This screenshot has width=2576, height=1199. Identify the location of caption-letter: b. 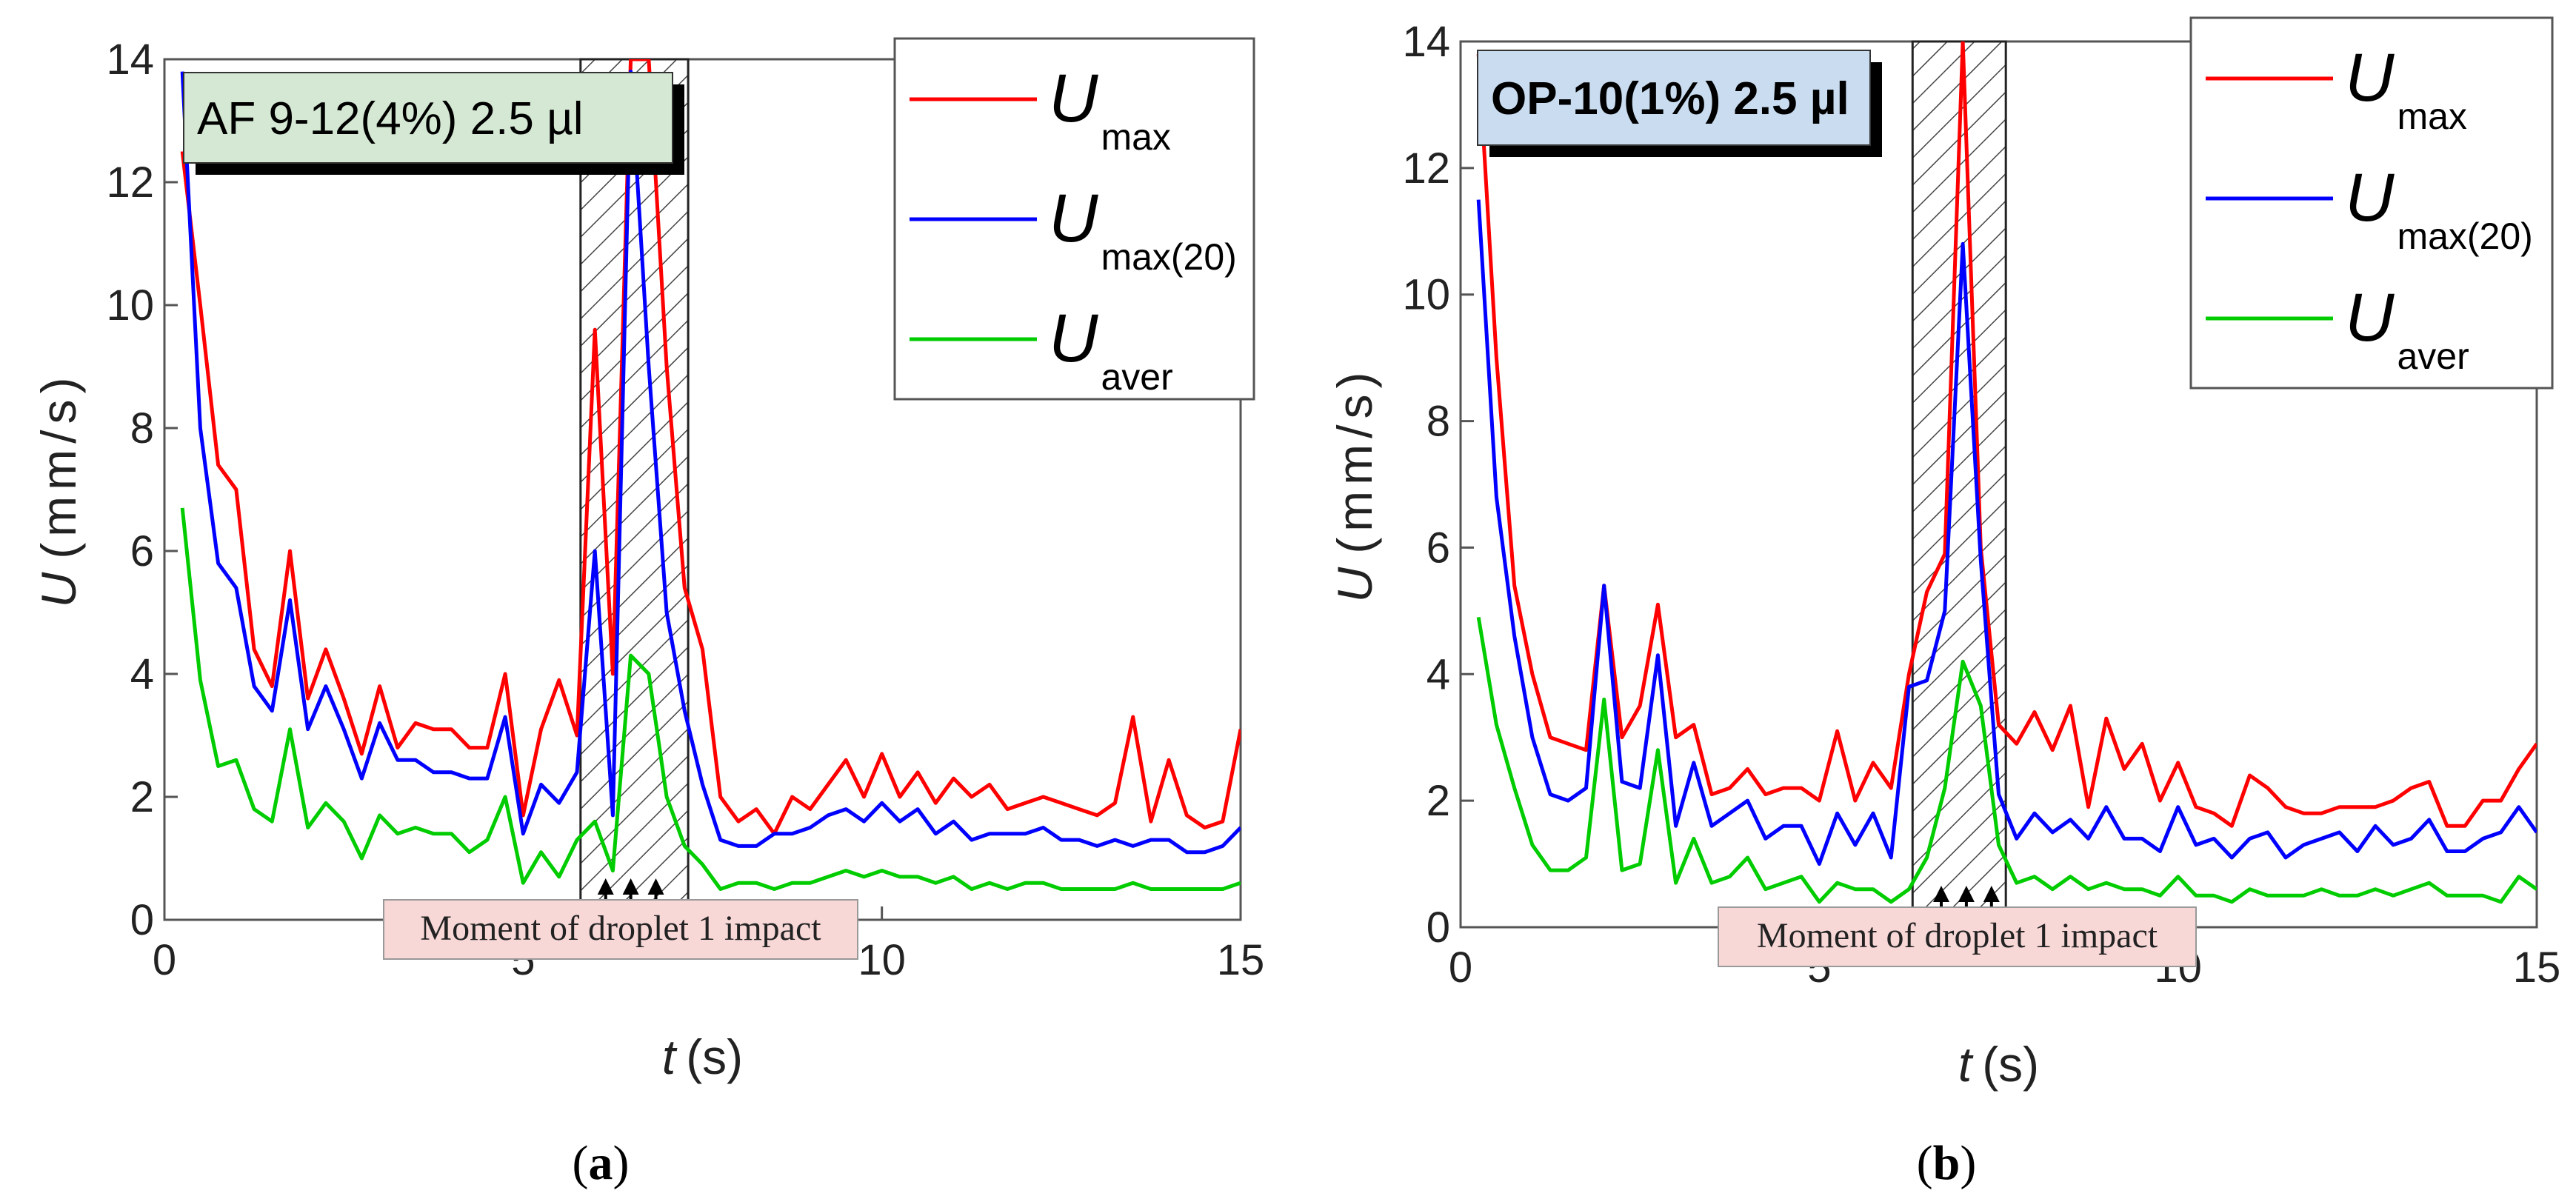
(1947, 1163).